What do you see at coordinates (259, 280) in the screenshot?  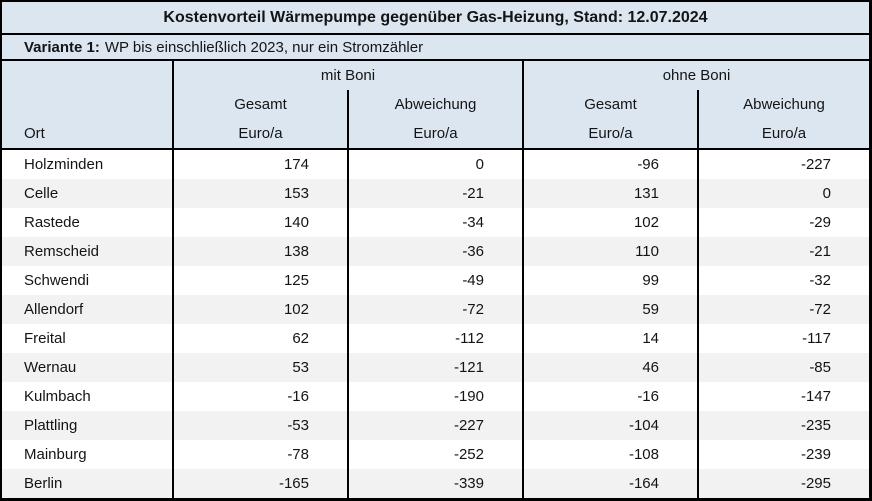 I see `cell-mit-gesamt: 125` at bounding box center [259, 280].